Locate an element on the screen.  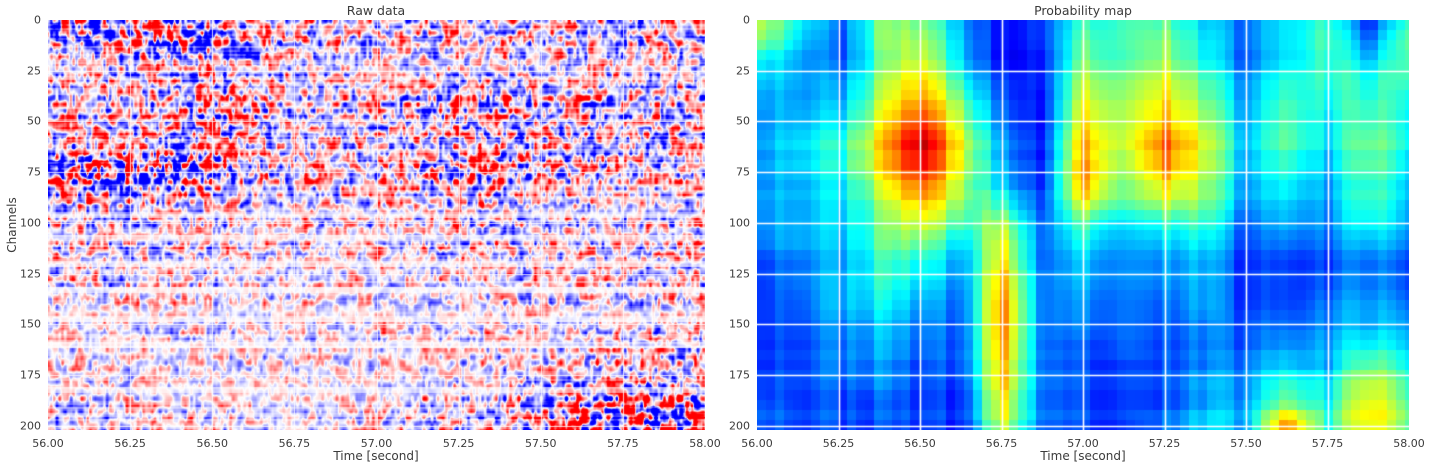
probability-map-title: Probability map is located at coordinates (1083, 10).